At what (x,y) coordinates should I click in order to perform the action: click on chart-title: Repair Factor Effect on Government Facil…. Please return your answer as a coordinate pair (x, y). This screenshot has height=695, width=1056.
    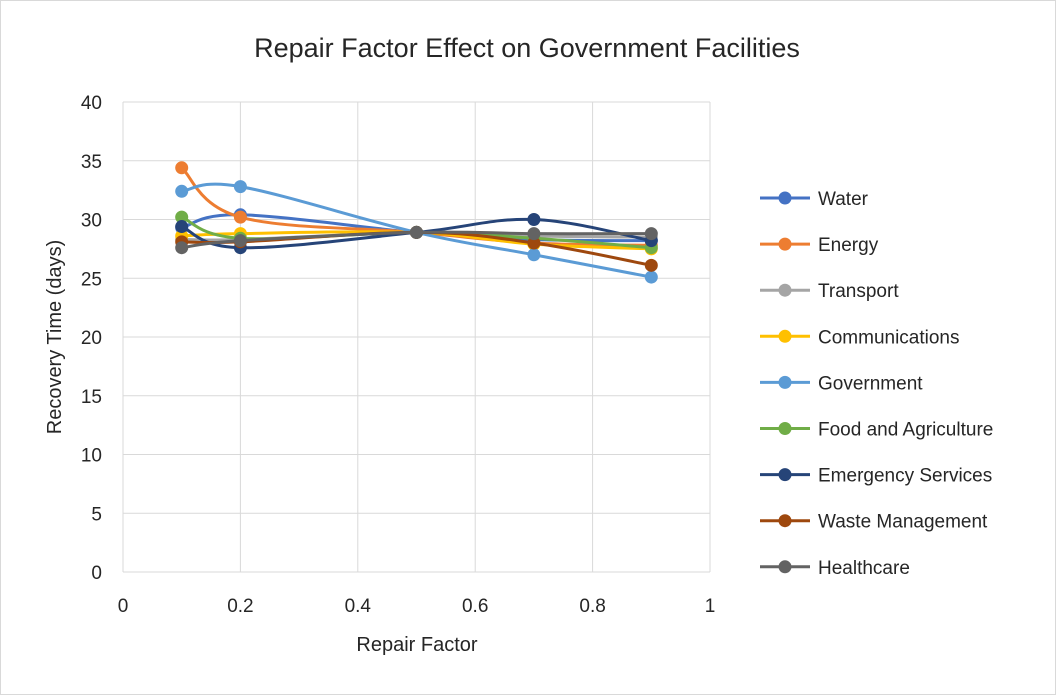
    Looking at the image, I should click on (527, 48).